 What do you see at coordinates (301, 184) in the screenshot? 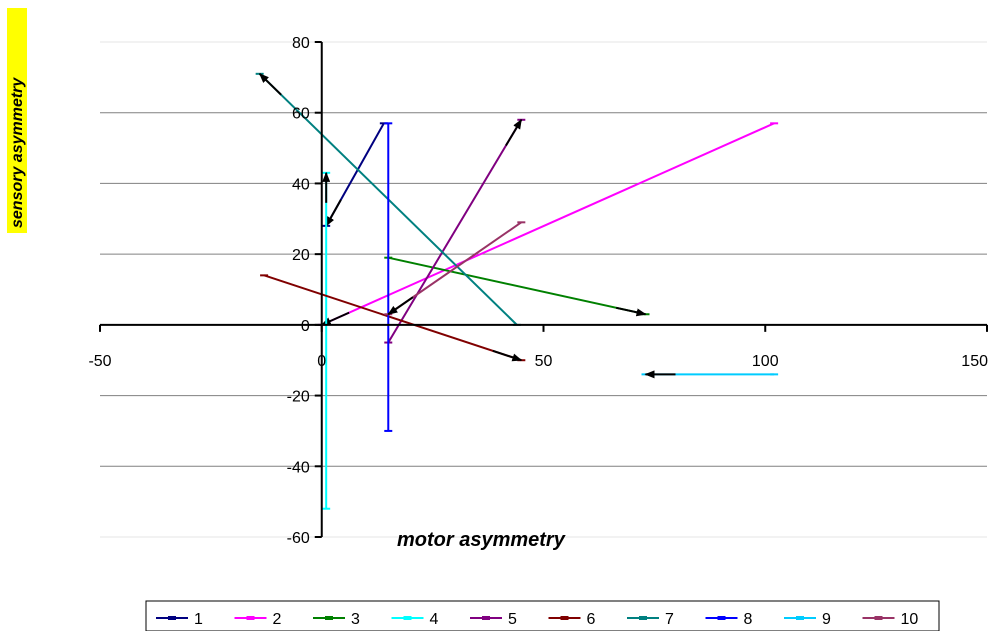
I see `y-tick-label: 40` at bounding box center [301, 184].